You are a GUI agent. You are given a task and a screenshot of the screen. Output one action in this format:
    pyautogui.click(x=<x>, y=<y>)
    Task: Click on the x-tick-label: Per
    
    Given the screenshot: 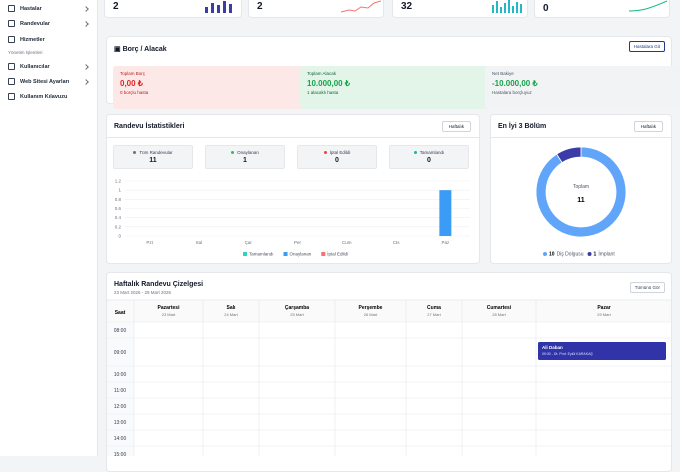 What is the action you would take?
    pyautogui.click(x=298, y=242)
    